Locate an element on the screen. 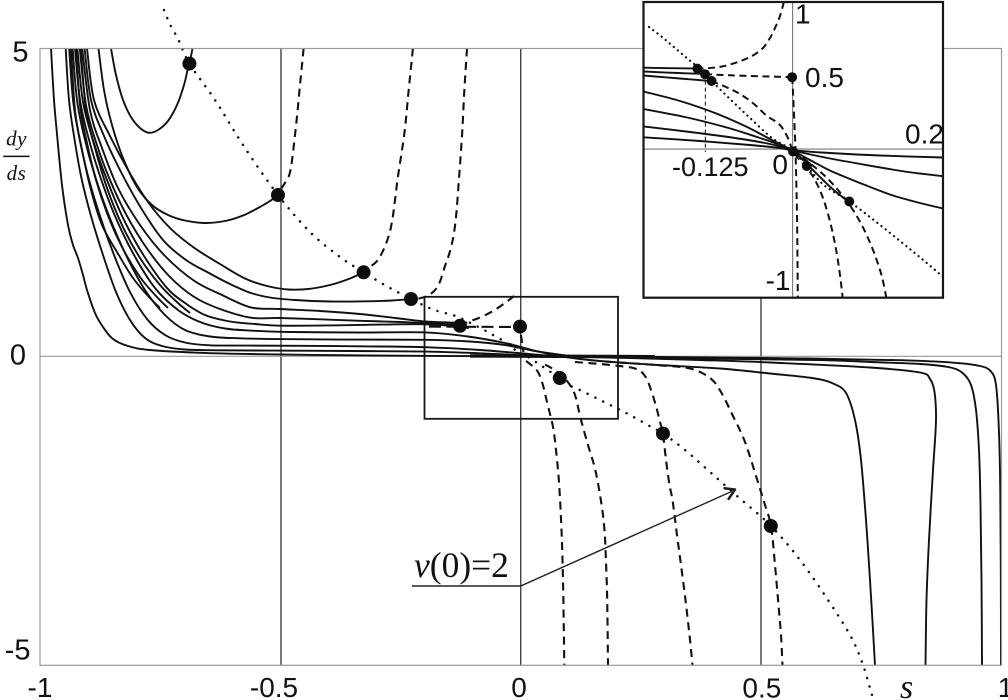 The width and height of the screenshot is (1008, 700). svg-text: 5 is located at coordinates (20, 52).